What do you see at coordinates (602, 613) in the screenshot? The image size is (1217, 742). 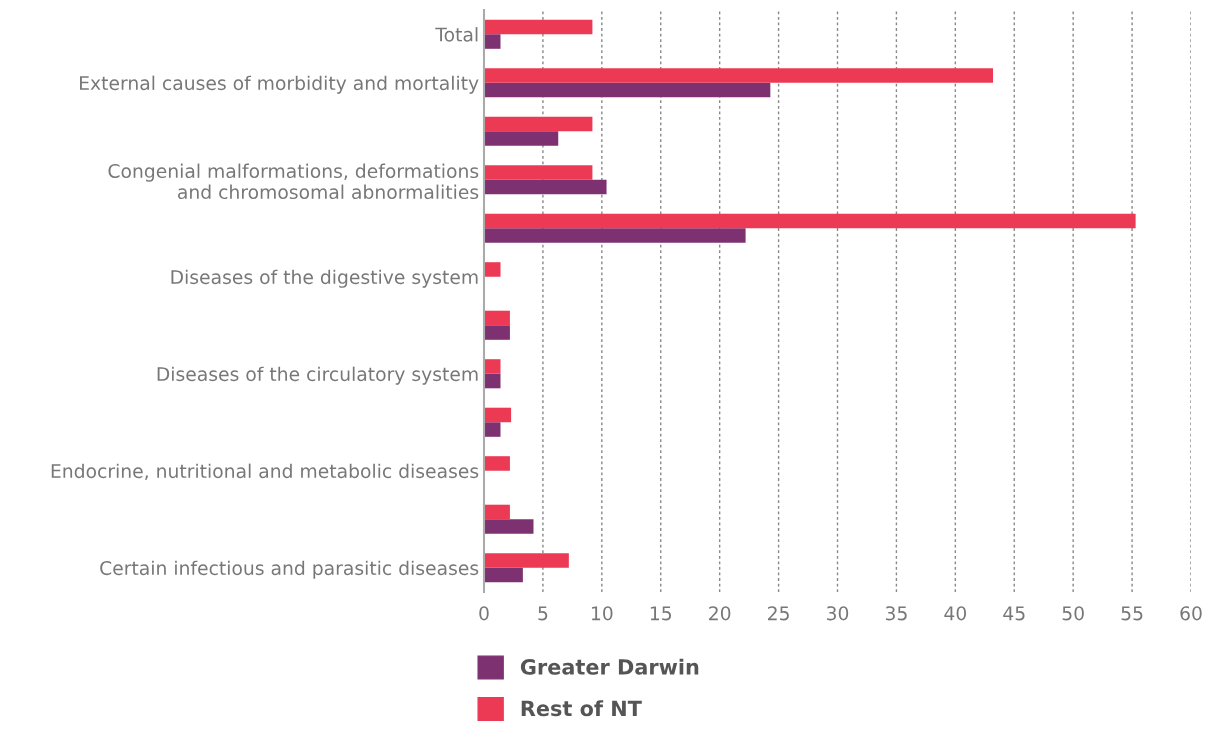 I see `x-tick-label: 10` at bounding box center [602, 613].